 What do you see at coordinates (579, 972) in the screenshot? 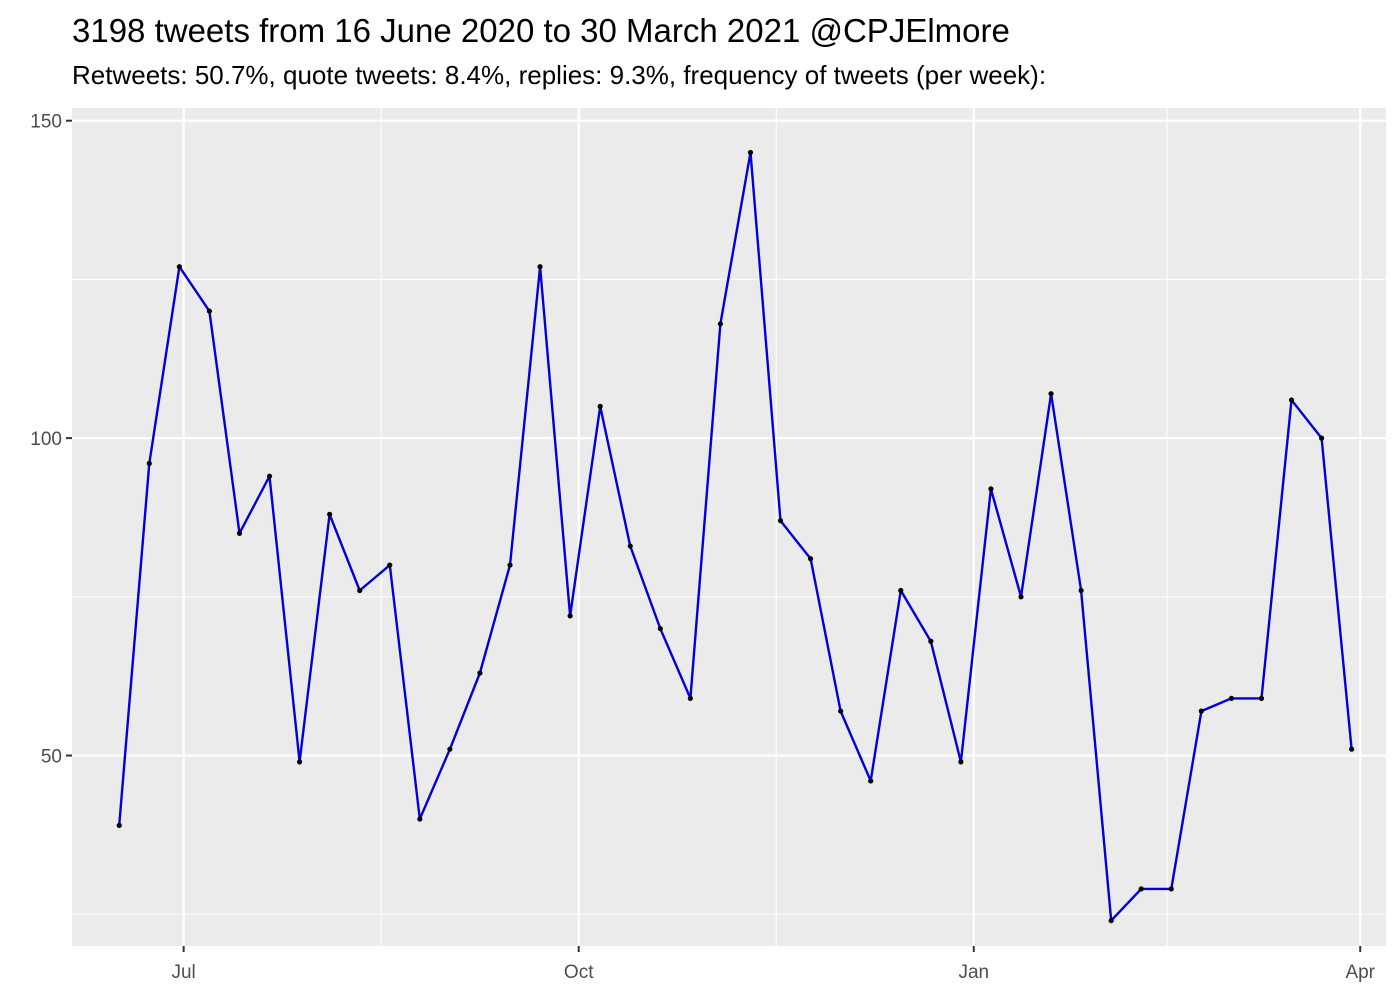
I see `x-tick-label: Oct` at bounding box center [579, 972].